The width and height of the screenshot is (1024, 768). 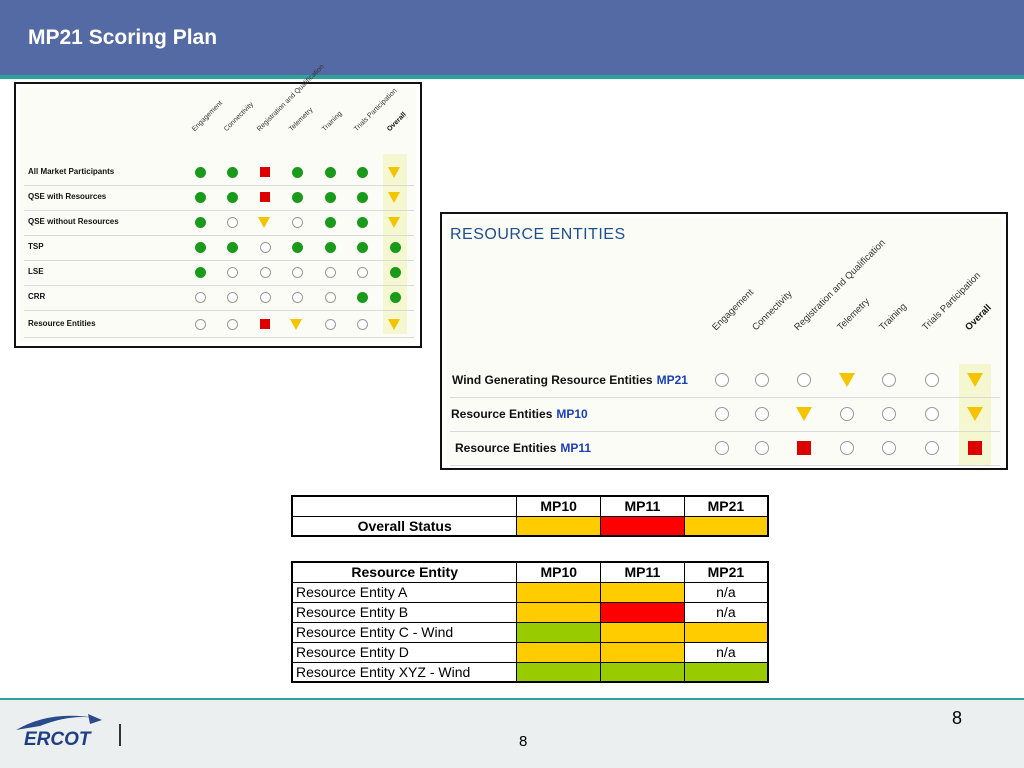 What do you see at coordinates (512, 734) in the screenshot?
I see `footer` at bounding box center [512, 734].